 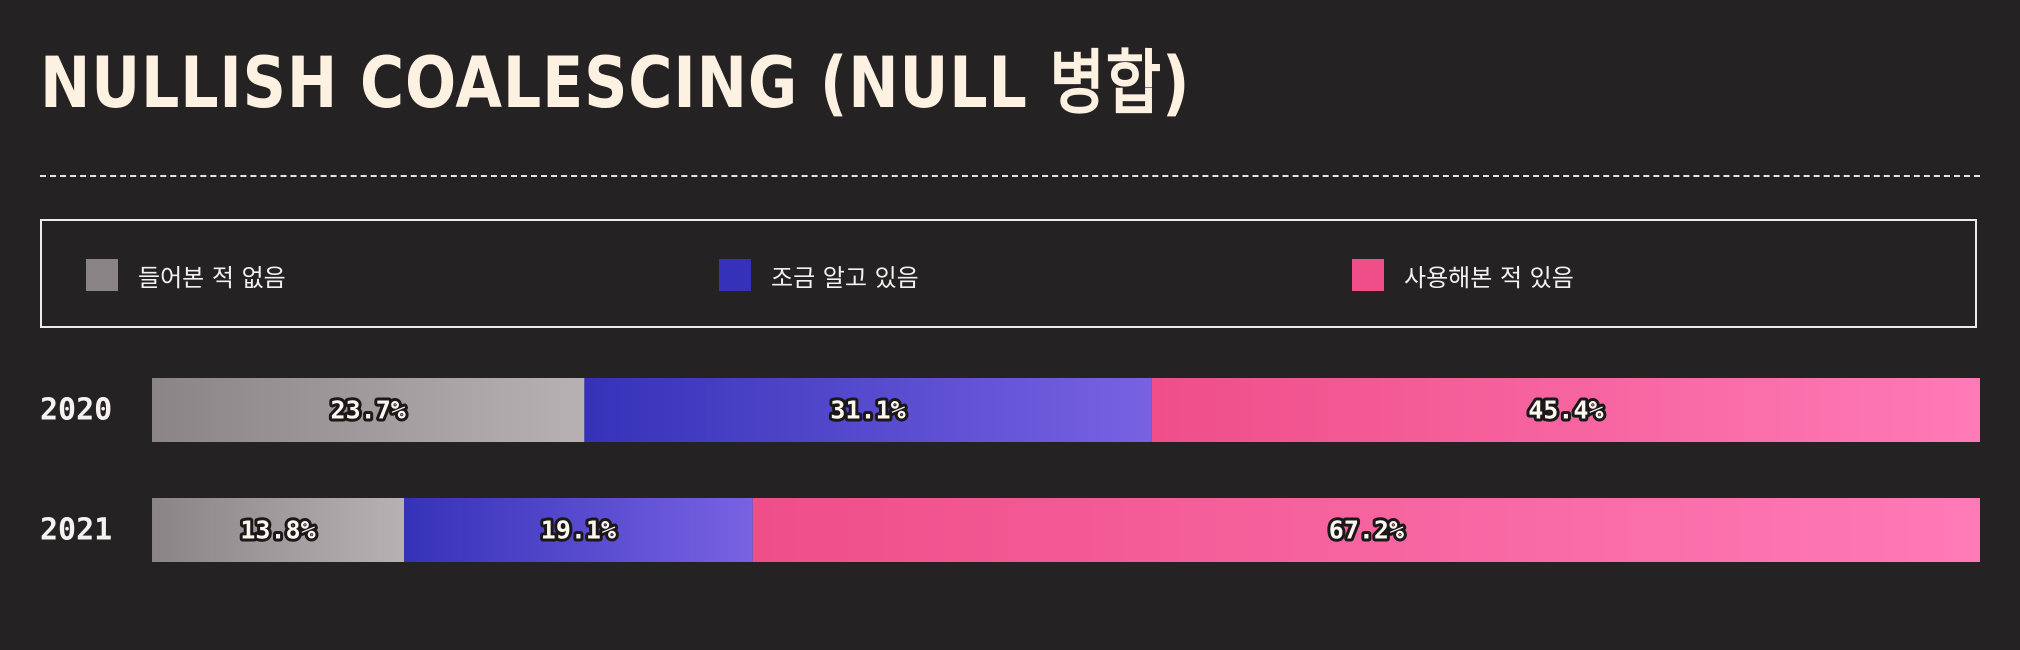 I want to click on value-label-2020-2: 45.4%, so click(x=1565, y=410).